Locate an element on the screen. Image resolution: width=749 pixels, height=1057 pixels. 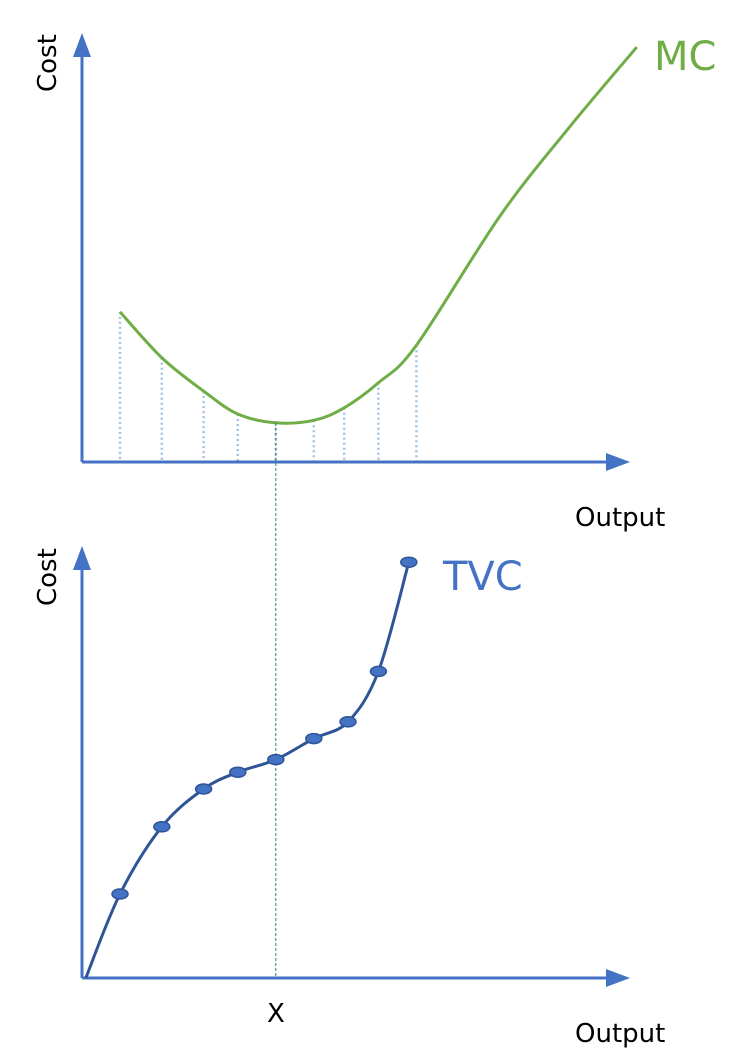
bottom-y-label: Cost is located at coordinates (48, 577).